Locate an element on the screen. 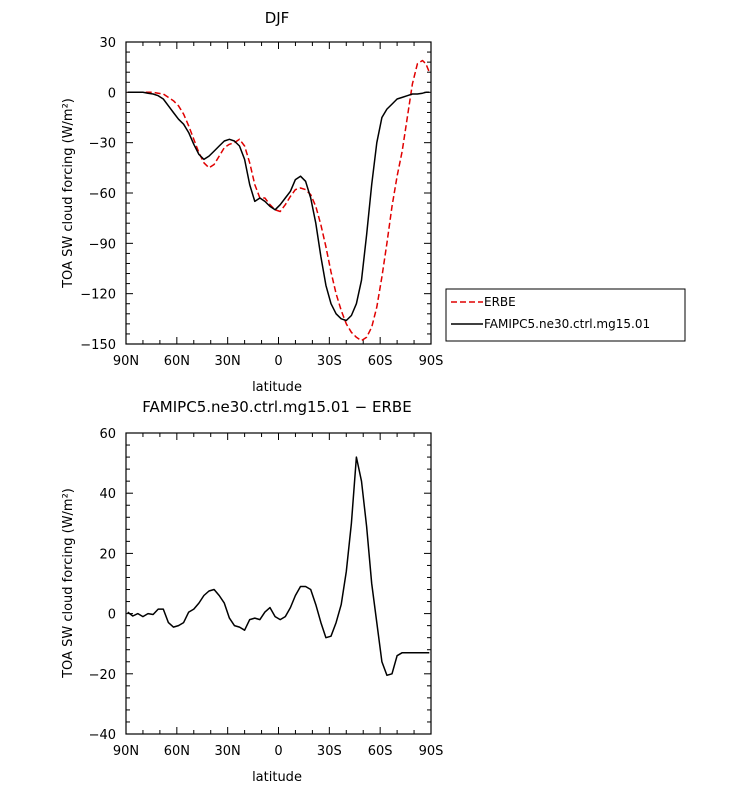 The width and height of the screenshot is (733, 792). top-legend: ERBE FAMIPC5.ne30.ctrl.mg15.01 is located at coordinates (565, 315).